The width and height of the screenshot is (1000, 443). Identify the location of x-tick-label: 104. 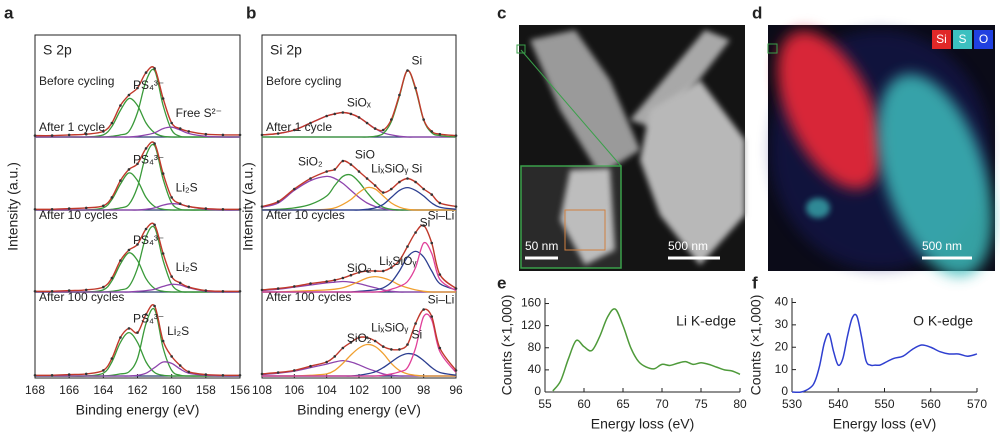
(327, 390).